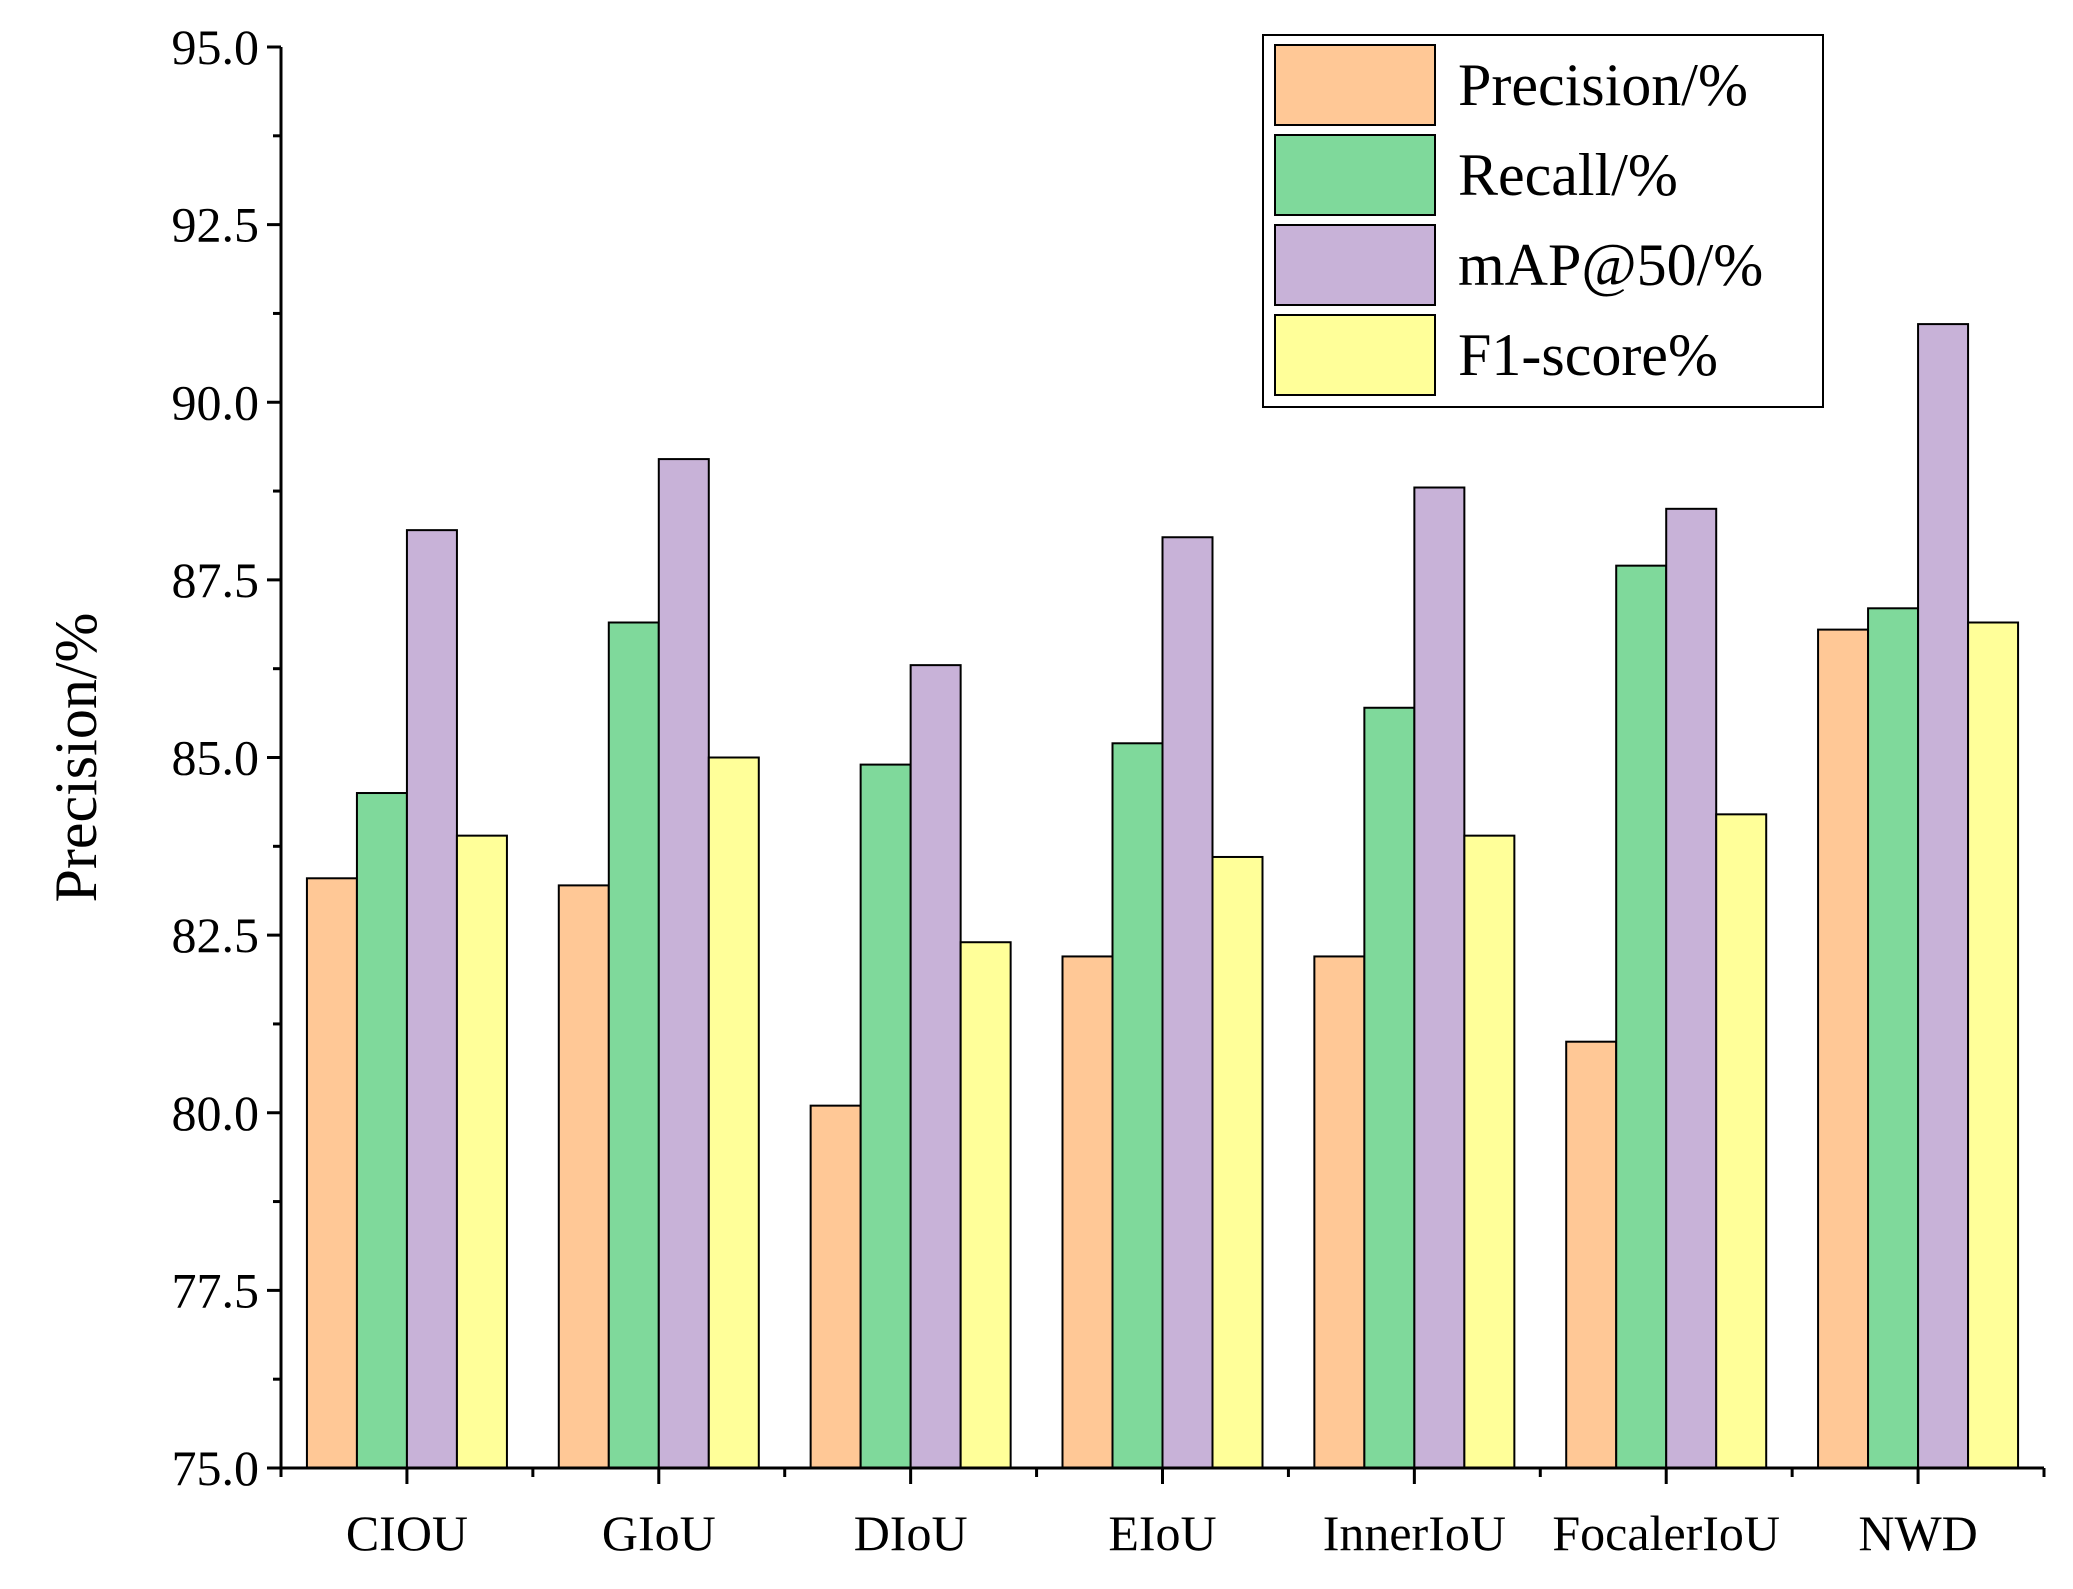 This screenshot has height=1589, width=2073. What do you see at coordinates (216, 225) in the screenshot?
I see `y-tick-label: 92.5` at bounding box center [216, 225].